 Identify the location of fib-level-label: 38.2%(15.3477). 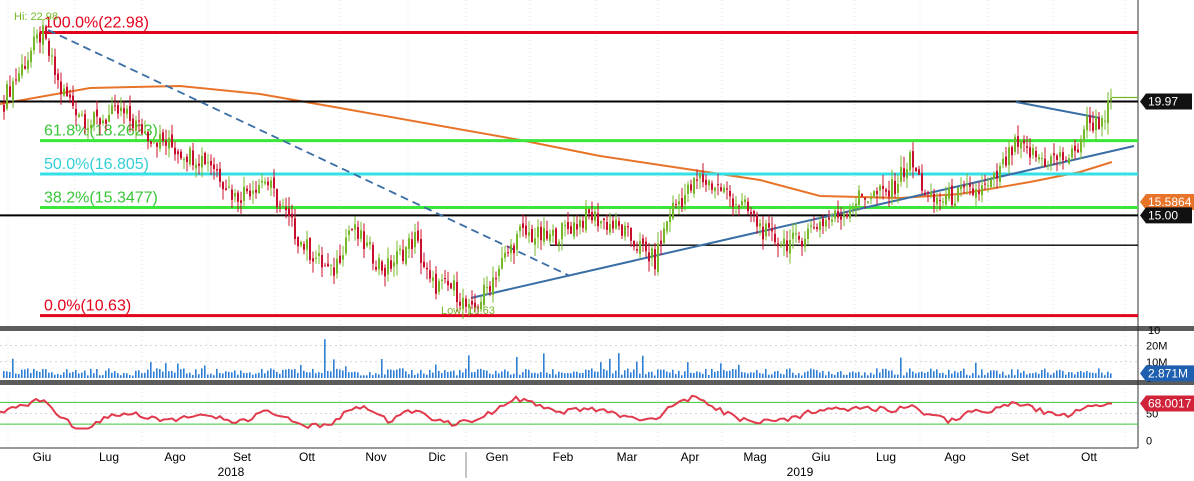
(101, 197).